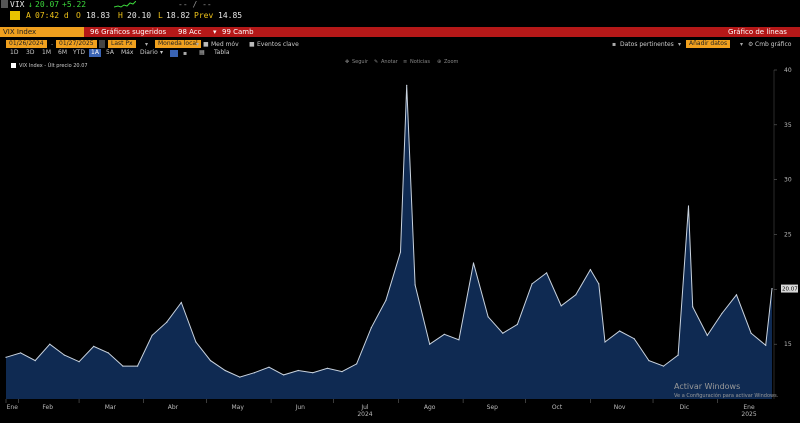  Describe the element at coordinates (389, 62) in the screenshot. I see `annotate-button: Anotar` at that location.